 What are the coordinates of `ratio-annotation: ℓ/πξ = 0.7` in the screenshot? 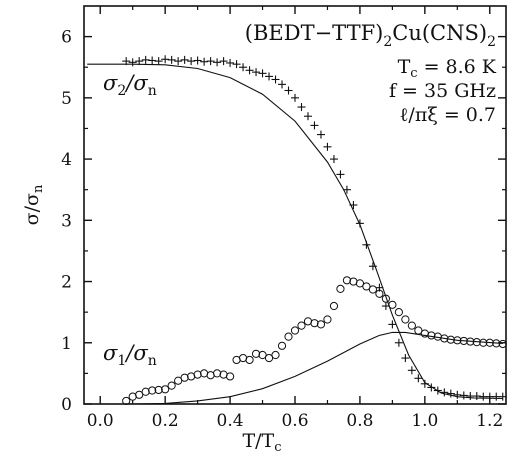 It's located at (447, 115).